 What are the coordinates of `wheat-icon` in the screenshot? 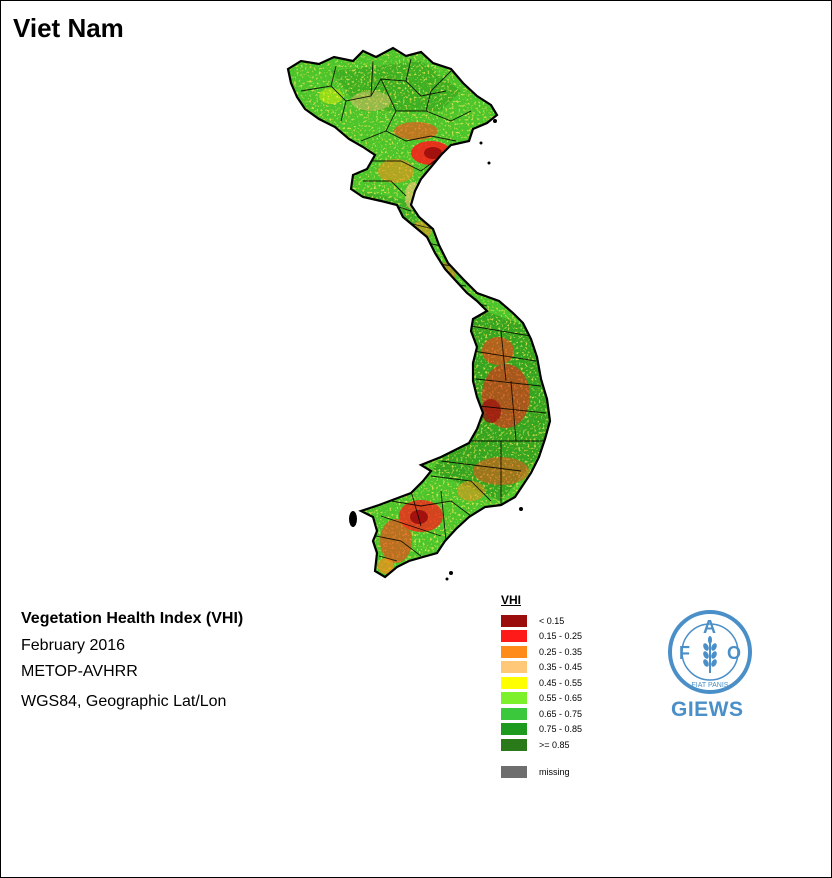 It's located at (710, 654).